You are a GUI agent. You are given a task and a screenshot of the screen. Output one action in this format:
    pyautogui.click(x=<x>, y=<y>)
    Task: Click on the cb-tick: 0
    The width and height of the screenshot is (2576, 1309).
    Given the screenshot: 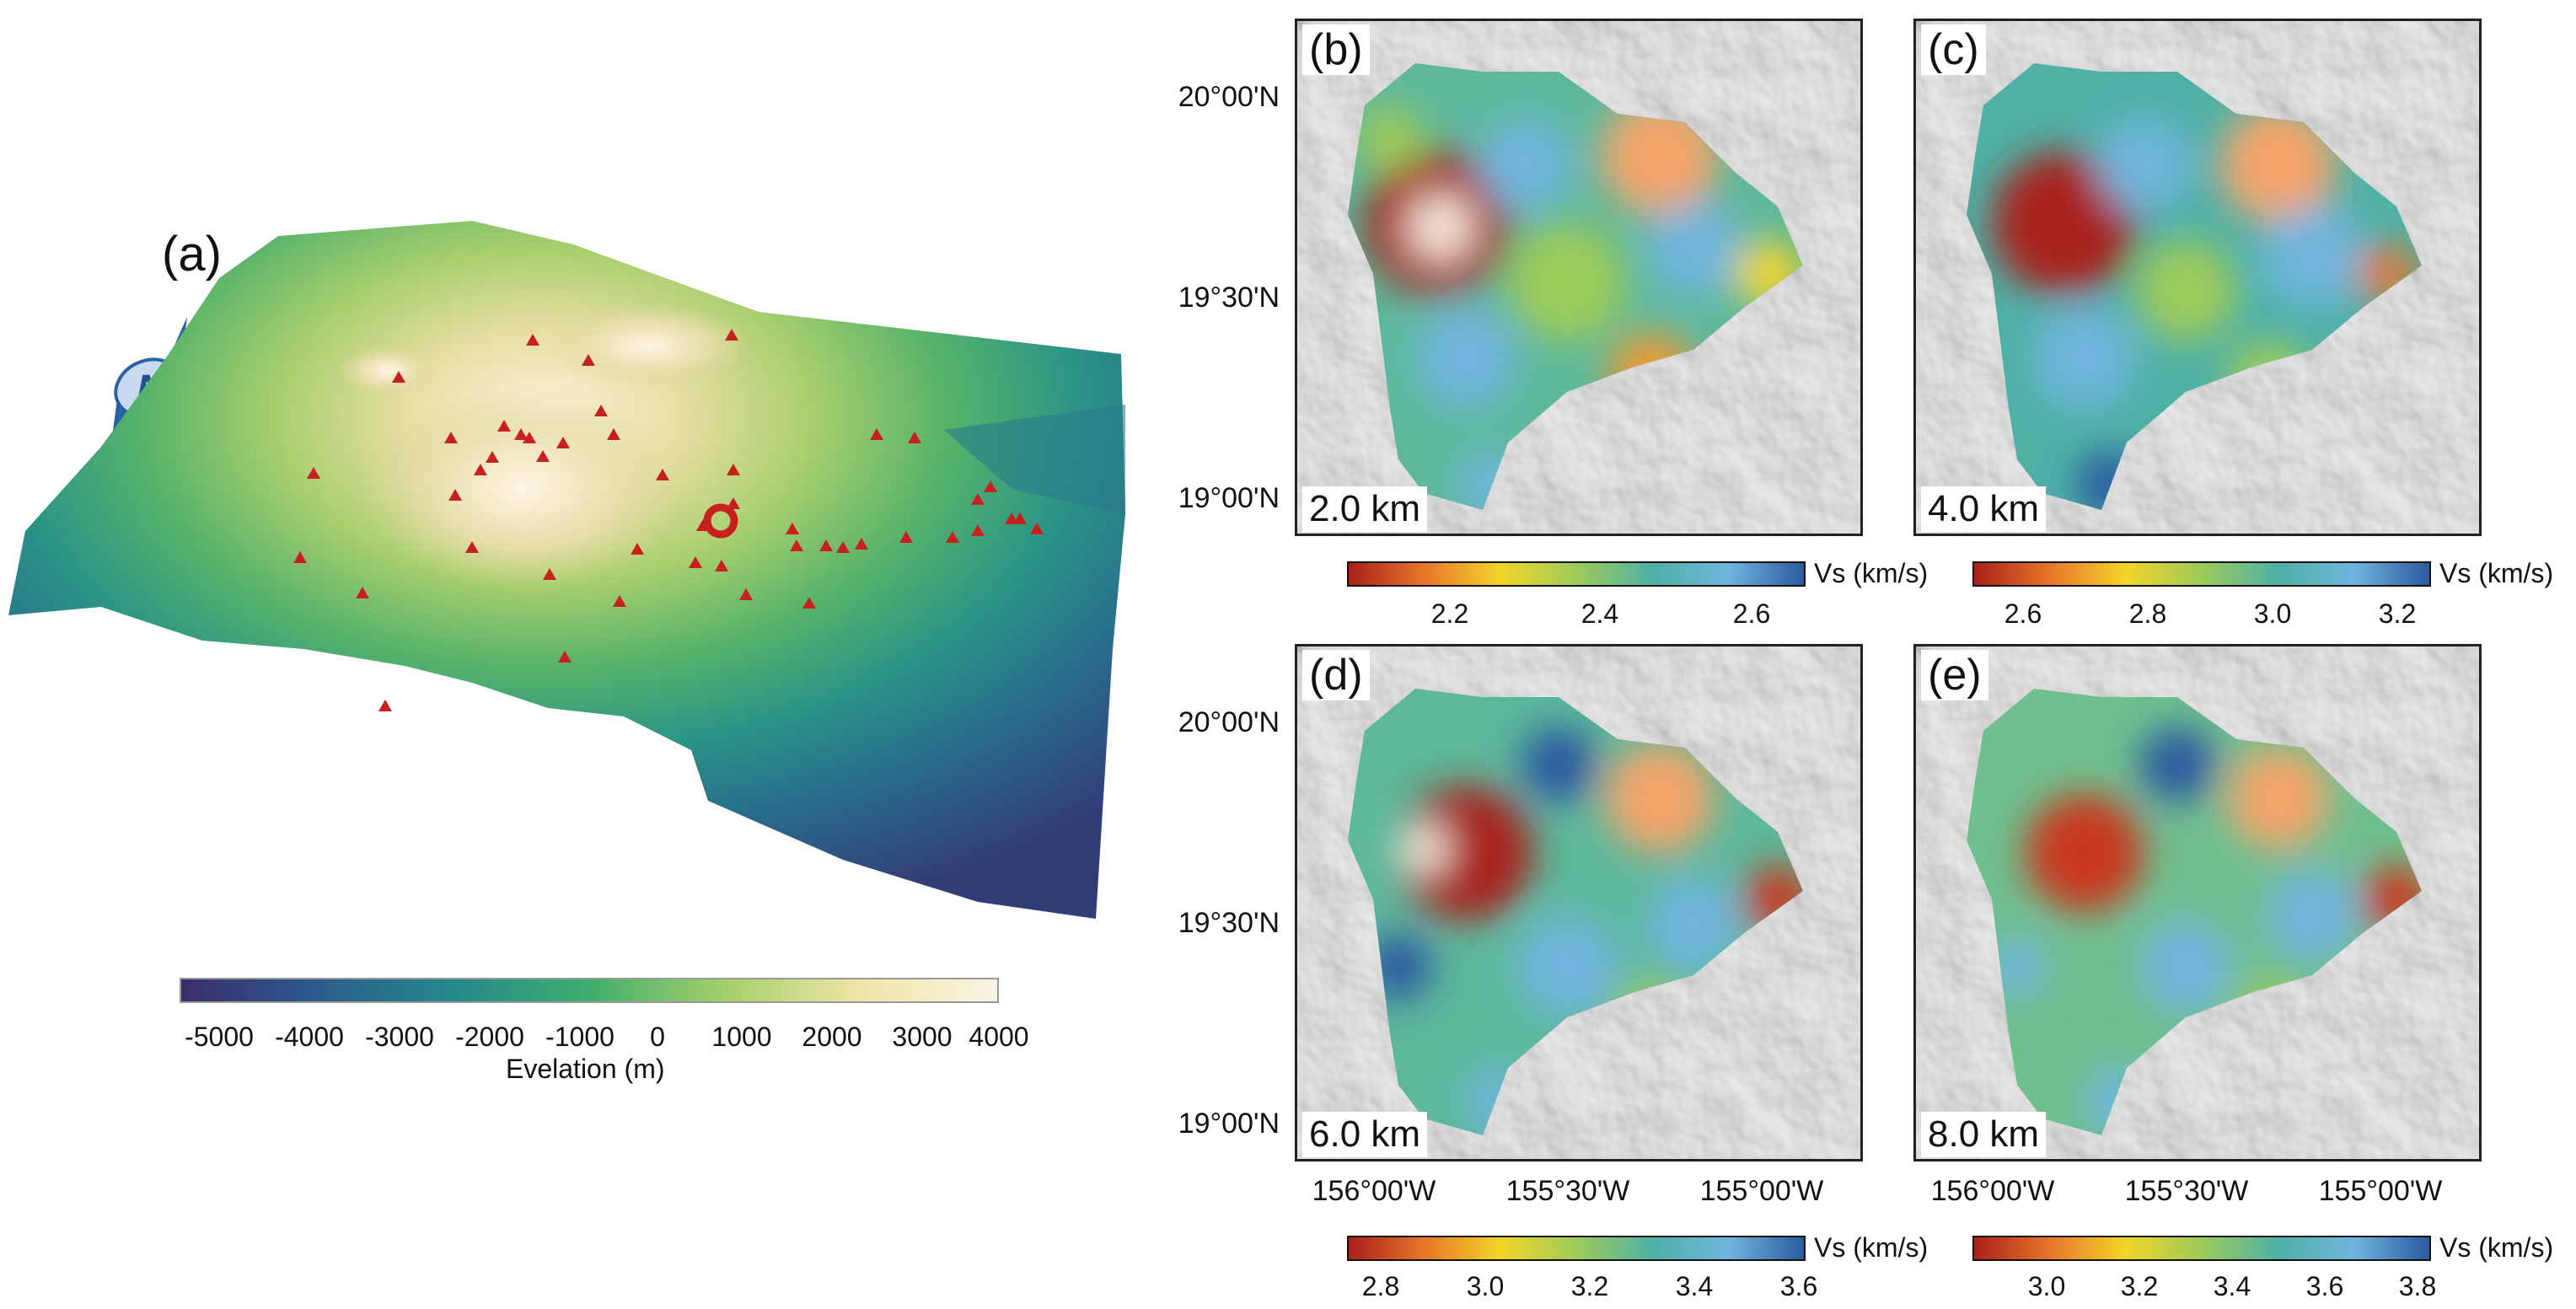 What is the action you would take?
    pyautogui.click(x=657, y=1037)
    